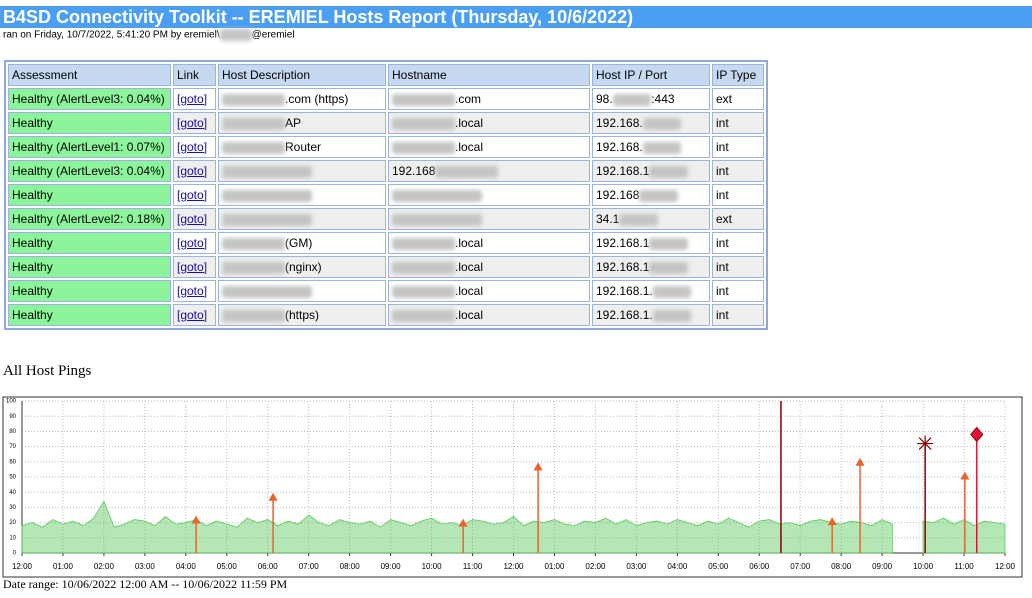 Image resolution: width=1032 pixels, height=598 pixels. I want to click on table-cell: Healthy (AlertLevel3: 0.04%), so click(89, 171).